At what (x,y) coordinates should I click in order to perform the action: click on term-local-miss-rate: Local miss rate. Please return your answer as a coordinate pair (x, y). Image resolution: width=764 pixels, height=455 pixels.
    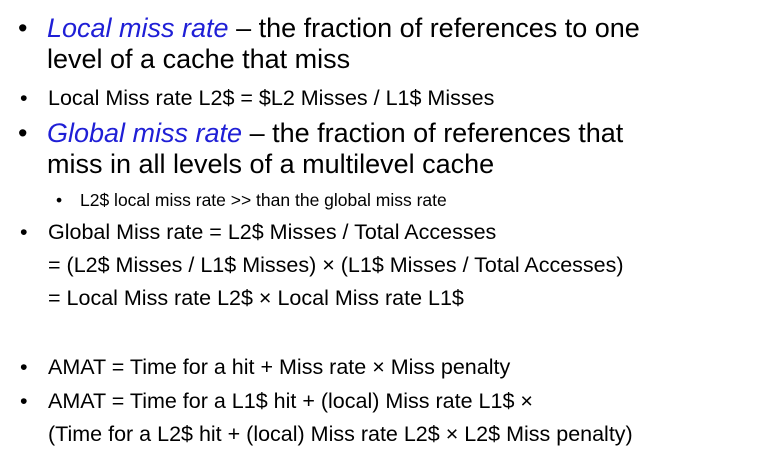
    Looking at the image, I should click on (138, 28).